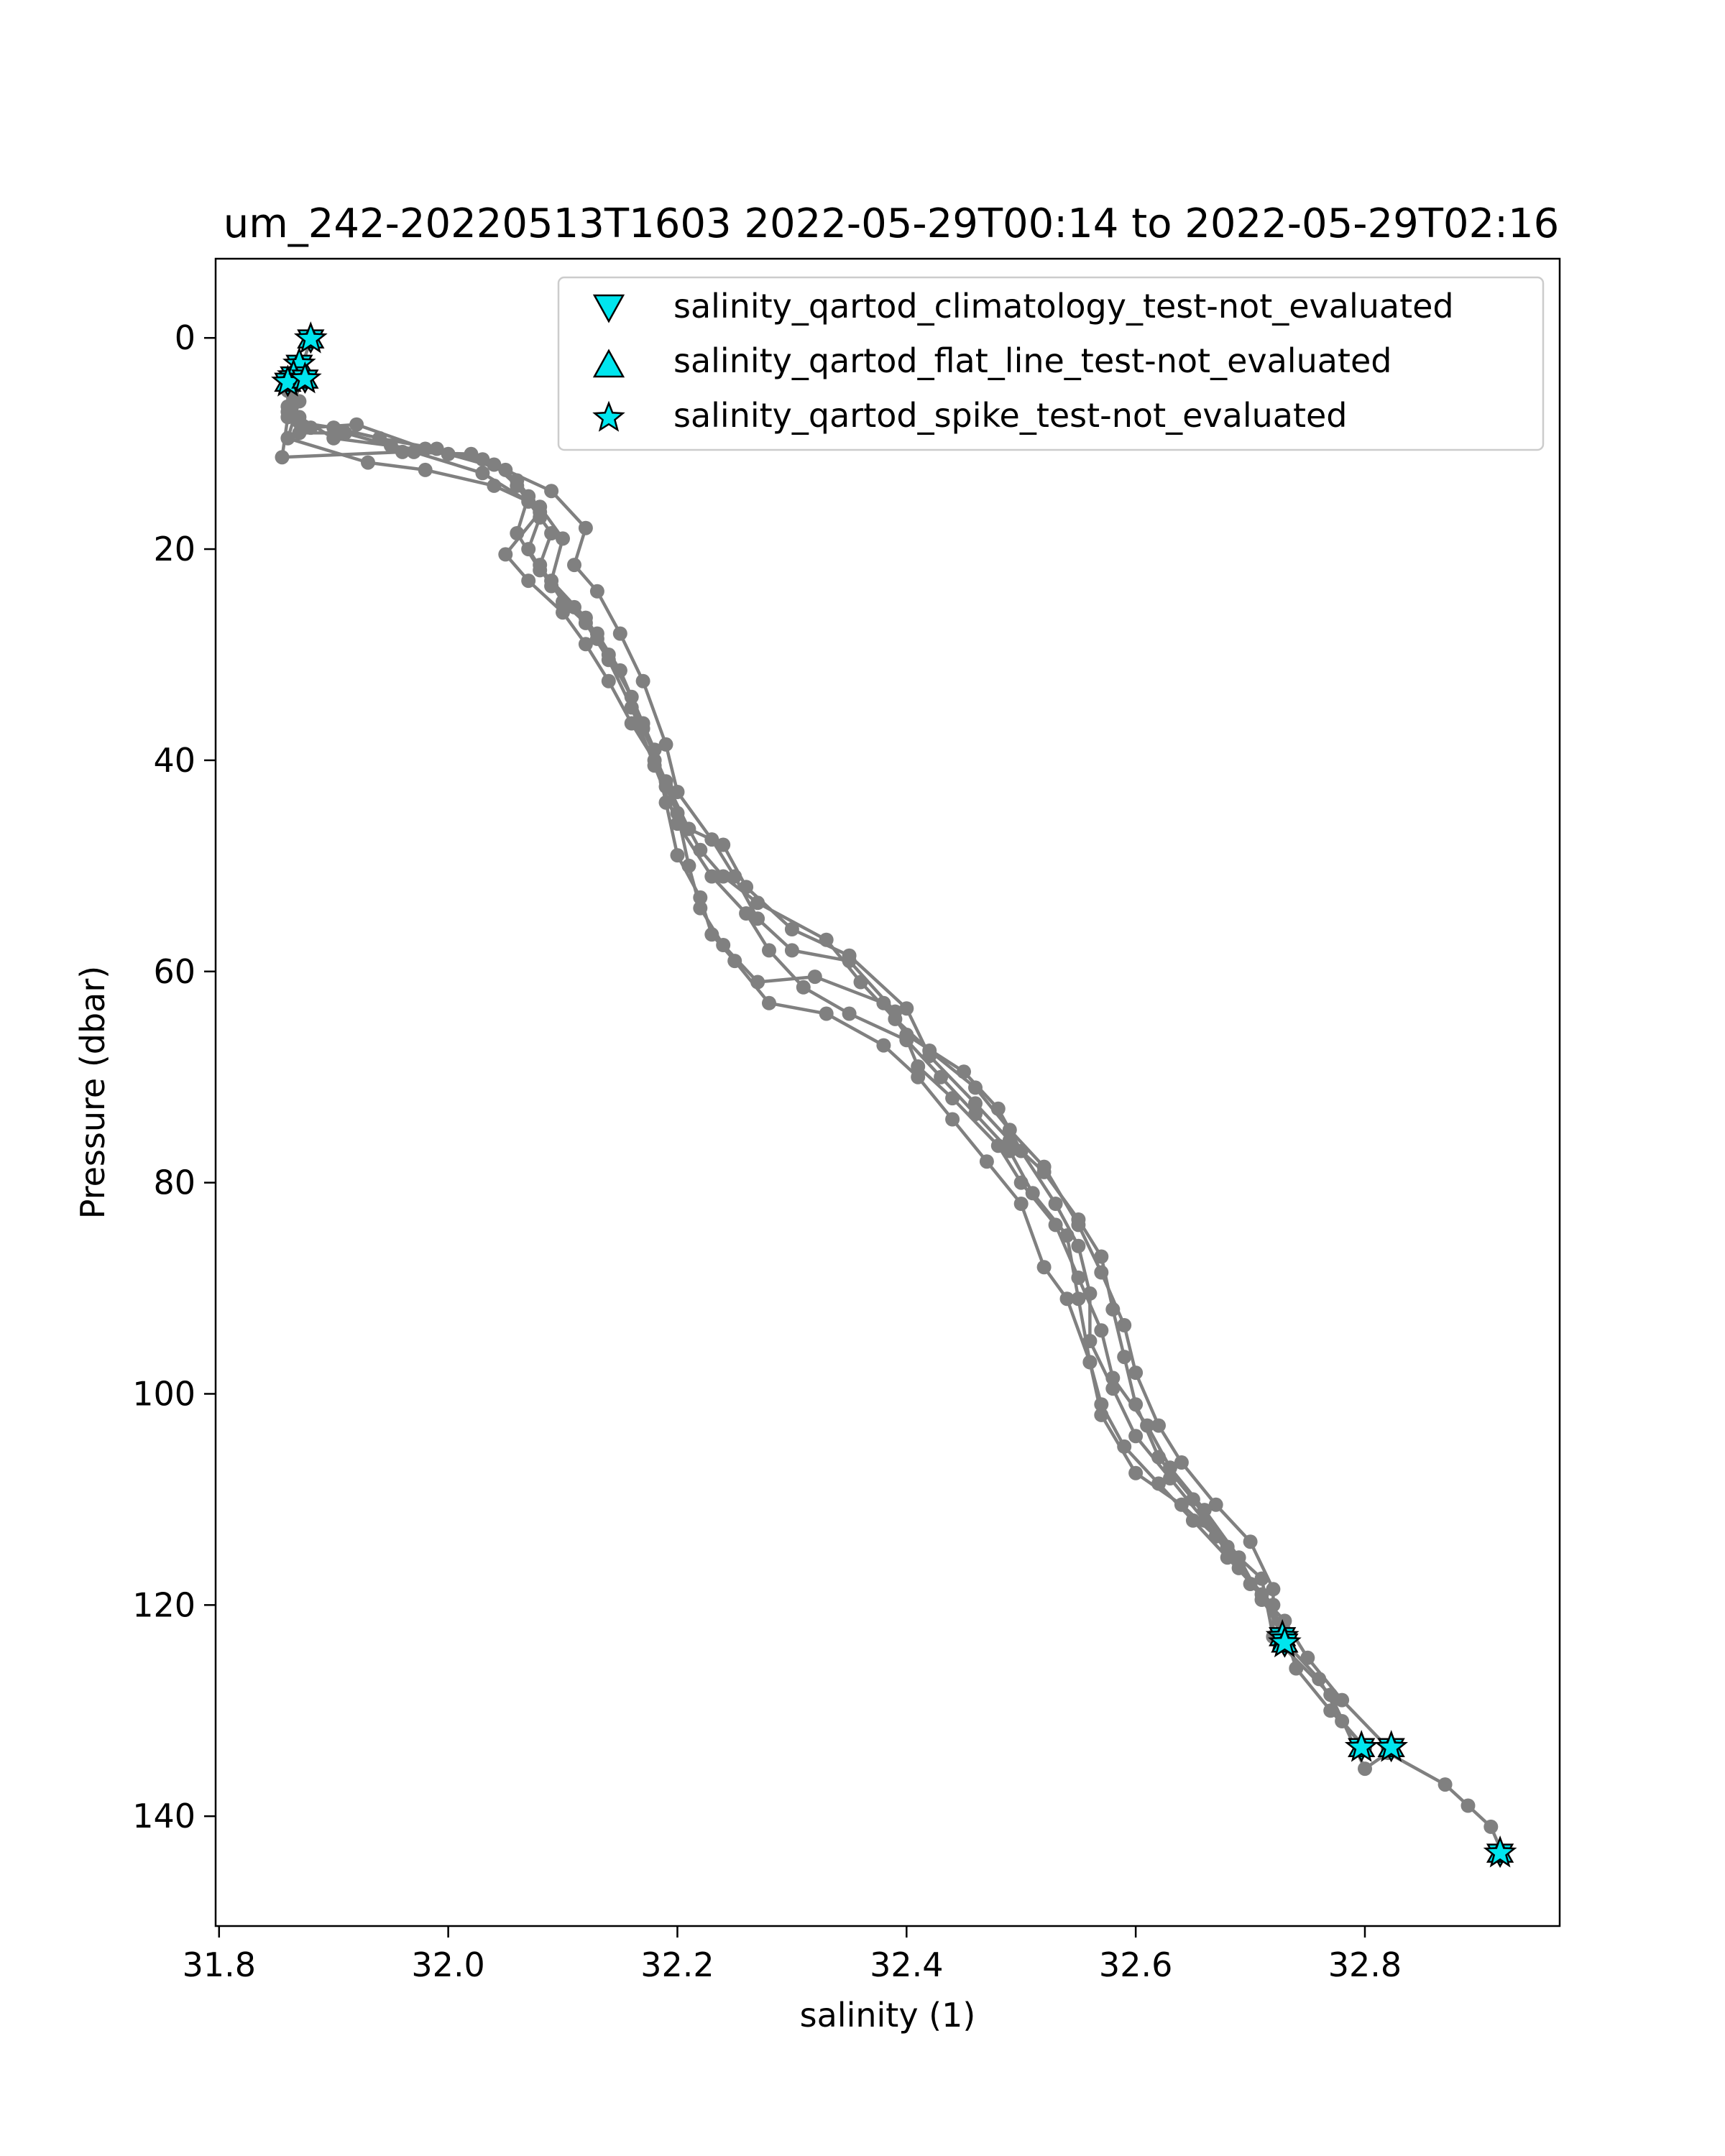 This screenshot has height=2156, width=1725. I want to click on x-tick-label: 32.4, so click(906, 1965).